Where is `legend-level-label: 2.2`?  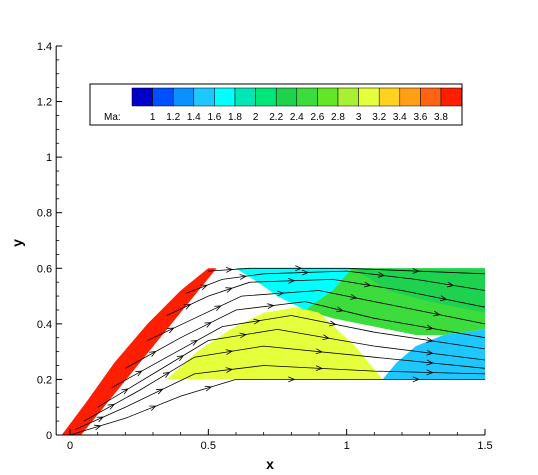 legend-level-label: 2.2 is located at coordinates (276, 117).